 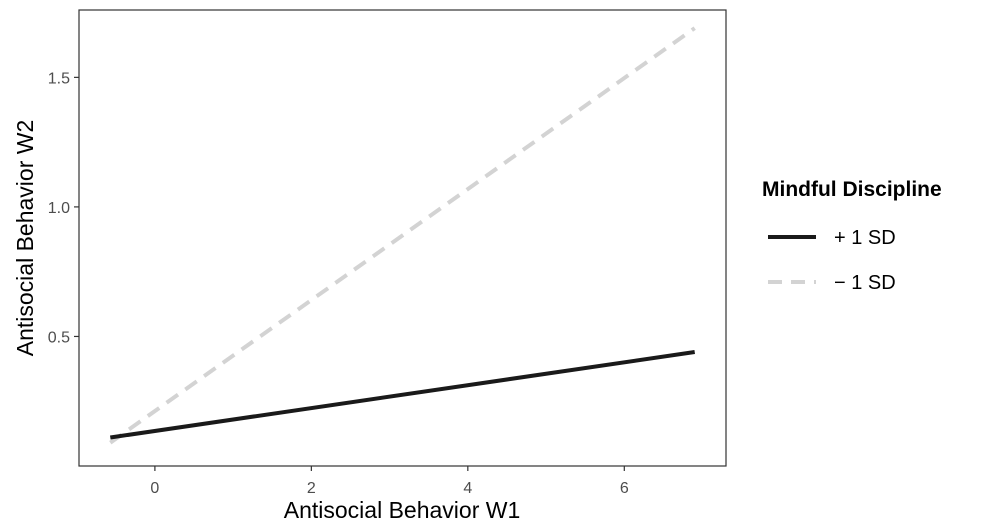 I want to click on x-tick-label: 6, so click(x=624, y=488).